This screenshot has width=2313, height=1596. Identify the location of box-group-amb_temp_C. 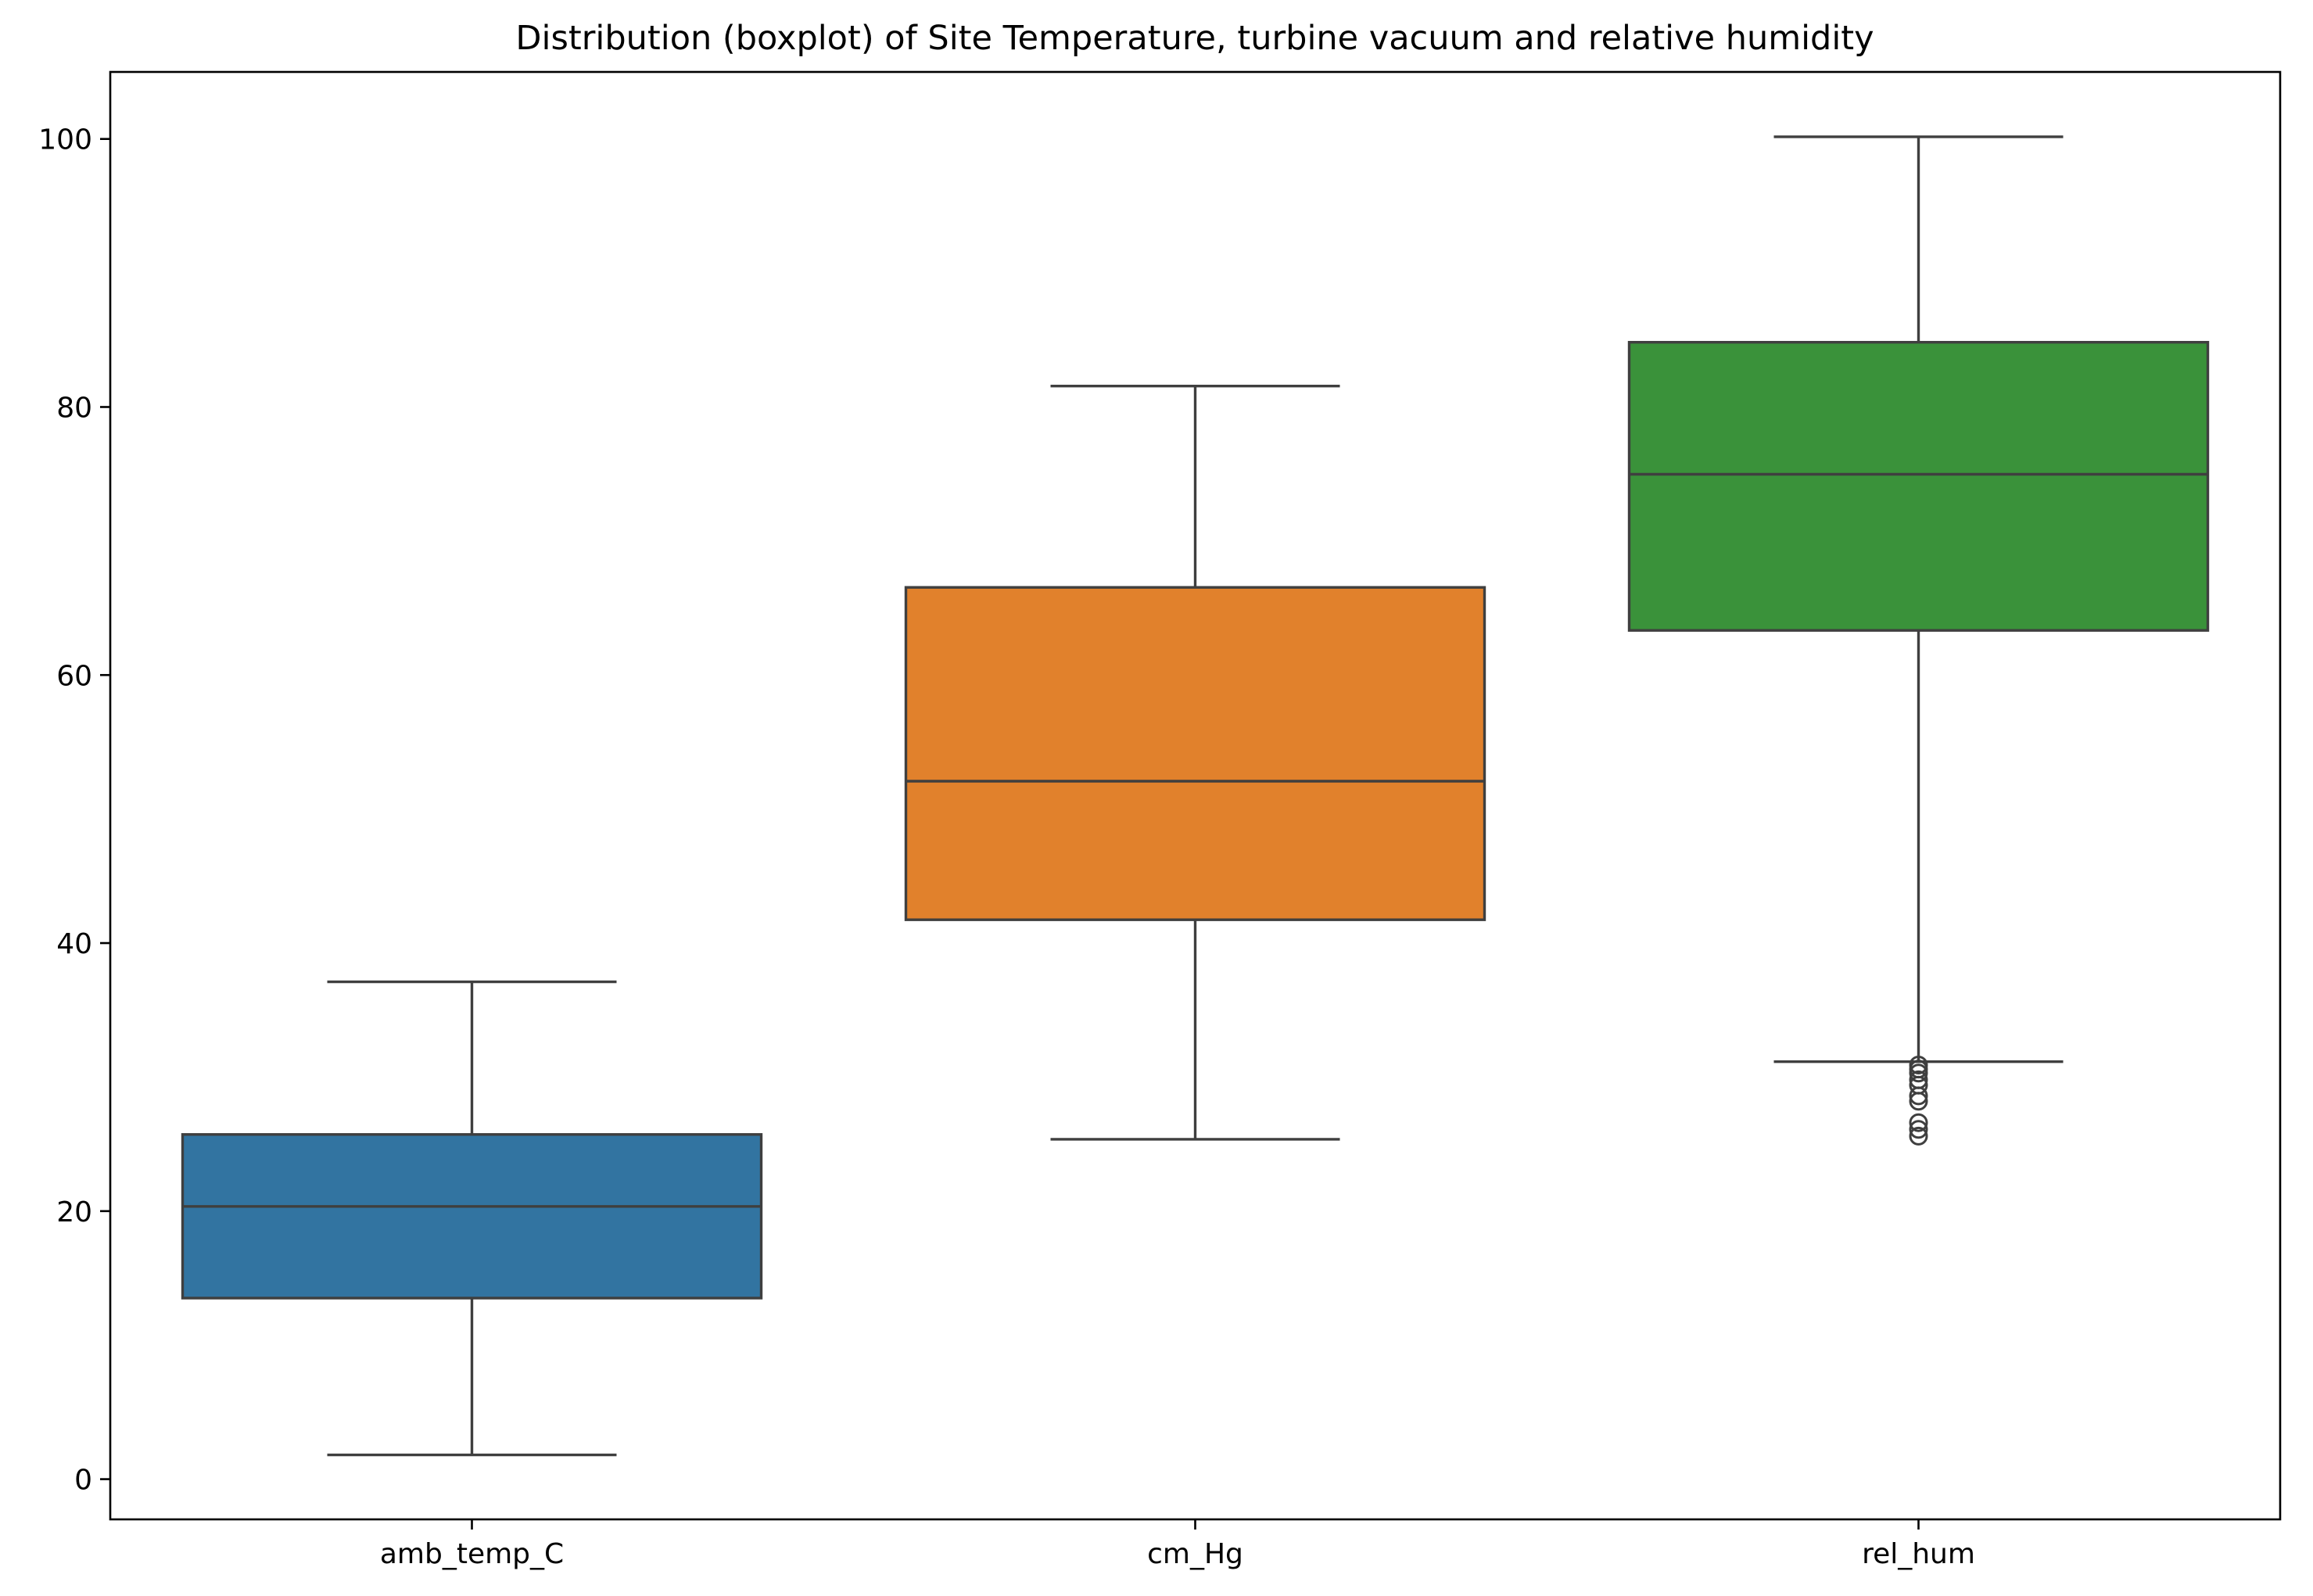
(472, 1219).